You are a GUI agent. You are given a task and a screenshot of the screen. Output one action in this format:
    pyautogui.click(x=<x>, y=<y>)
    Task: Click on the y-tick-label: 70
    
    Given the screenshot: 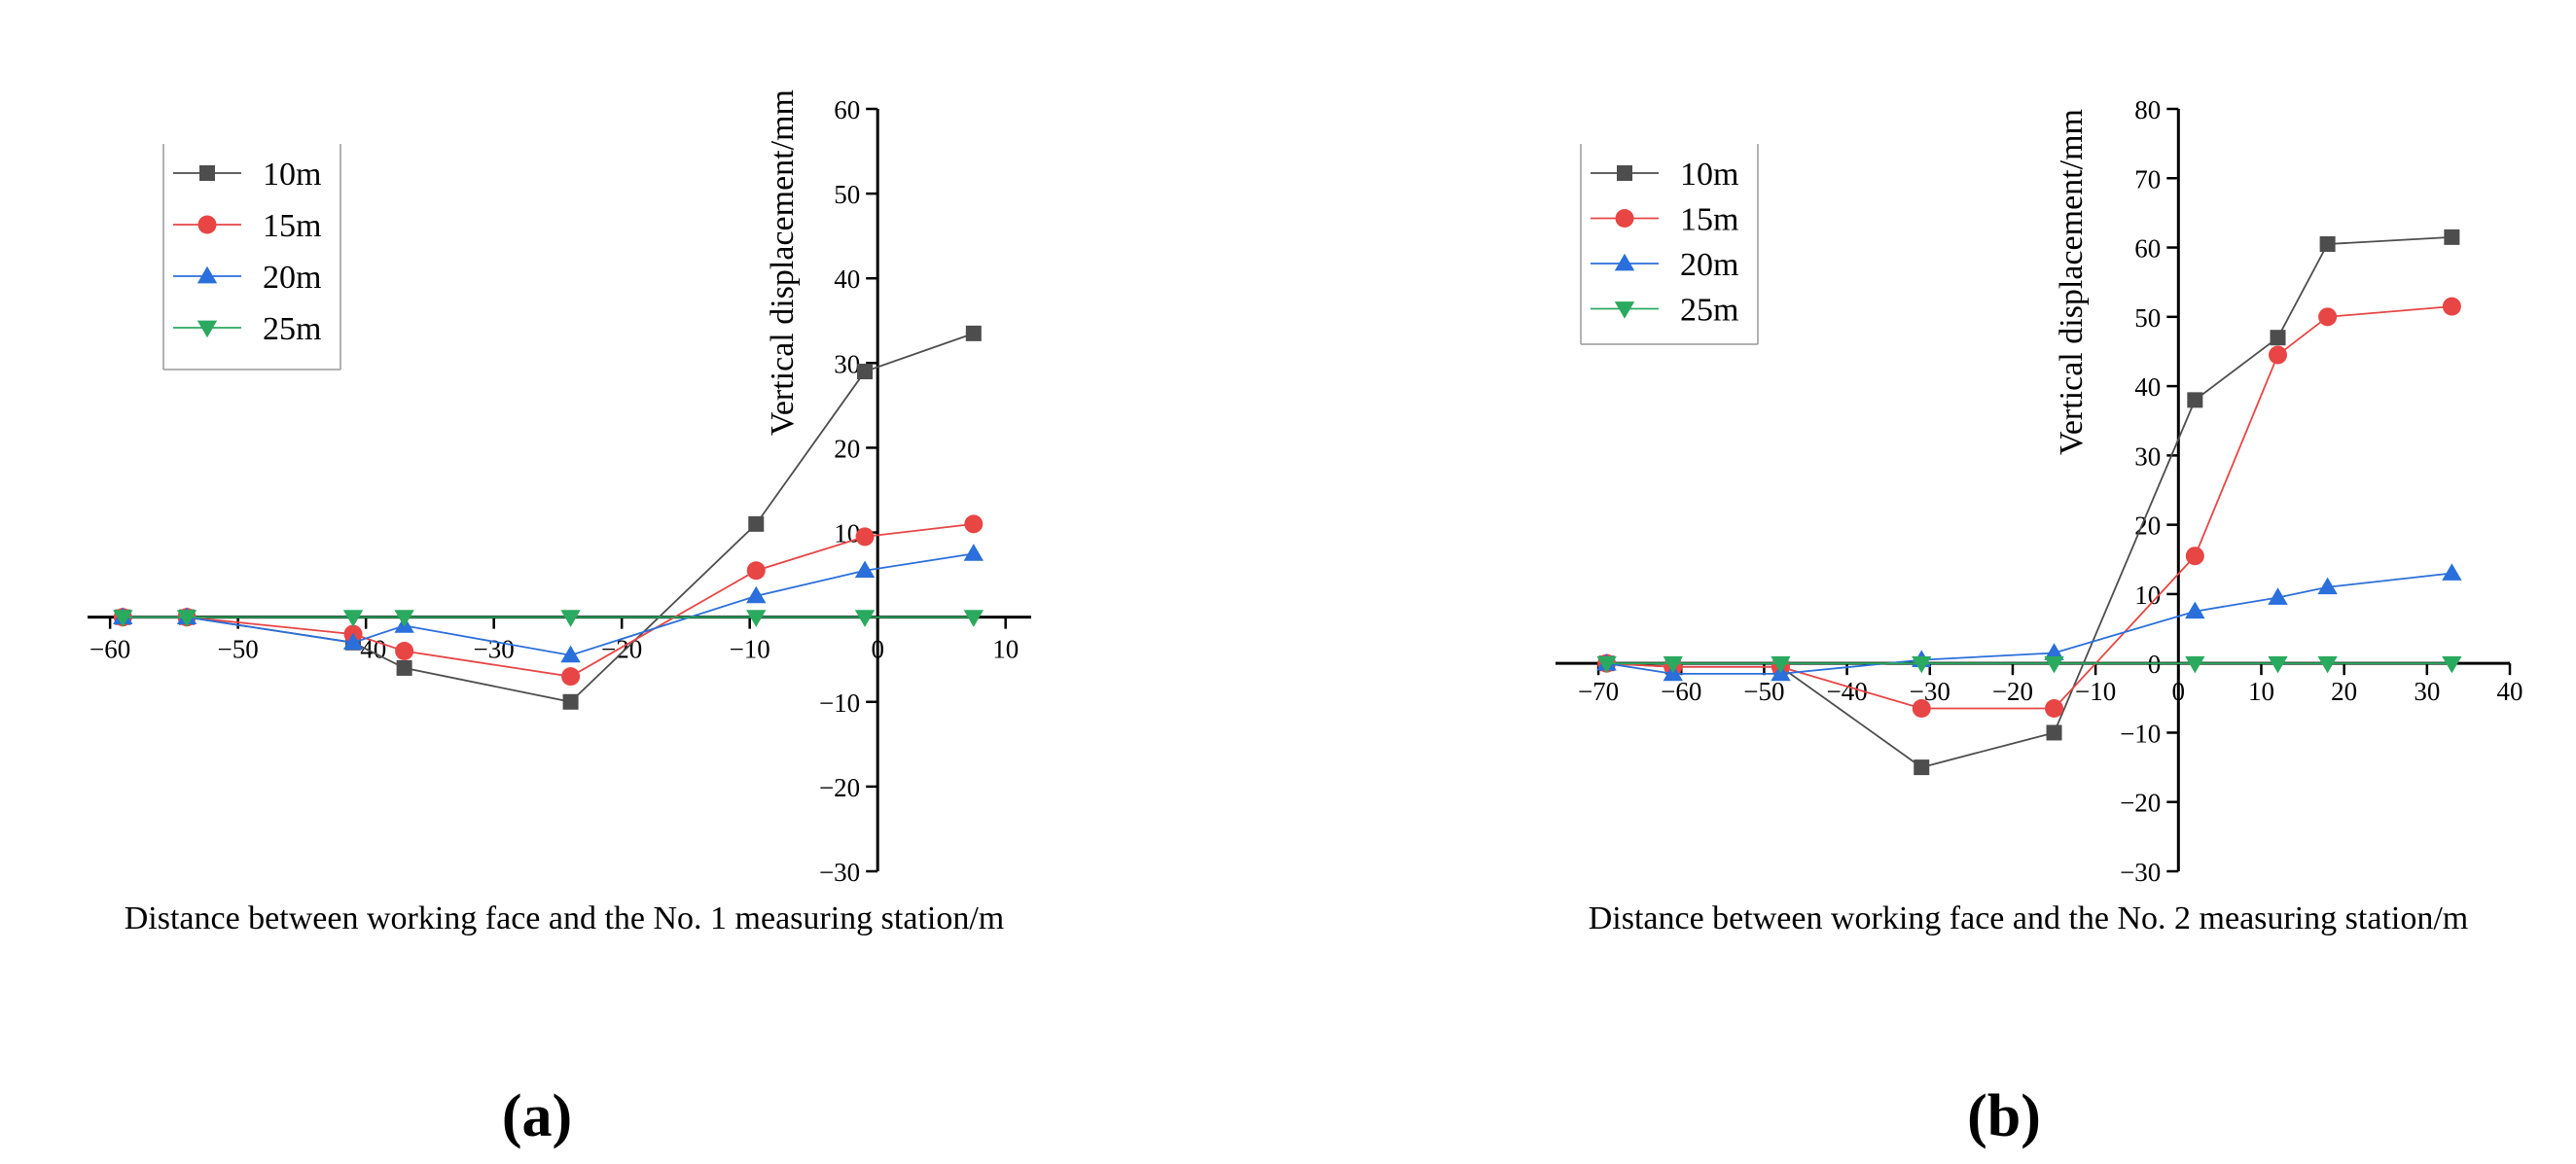 What is the action you would take?
    pyautogui.click(x=2147, y=179)
    